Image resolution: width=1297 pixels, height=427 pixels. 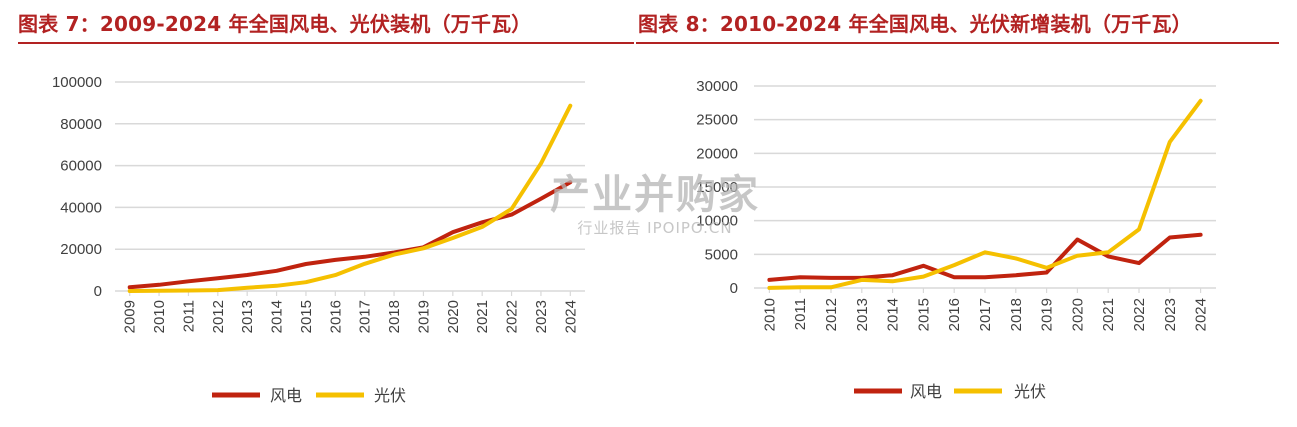 I want to click on x-tick-label: 2009, so click(x=130, y=316).